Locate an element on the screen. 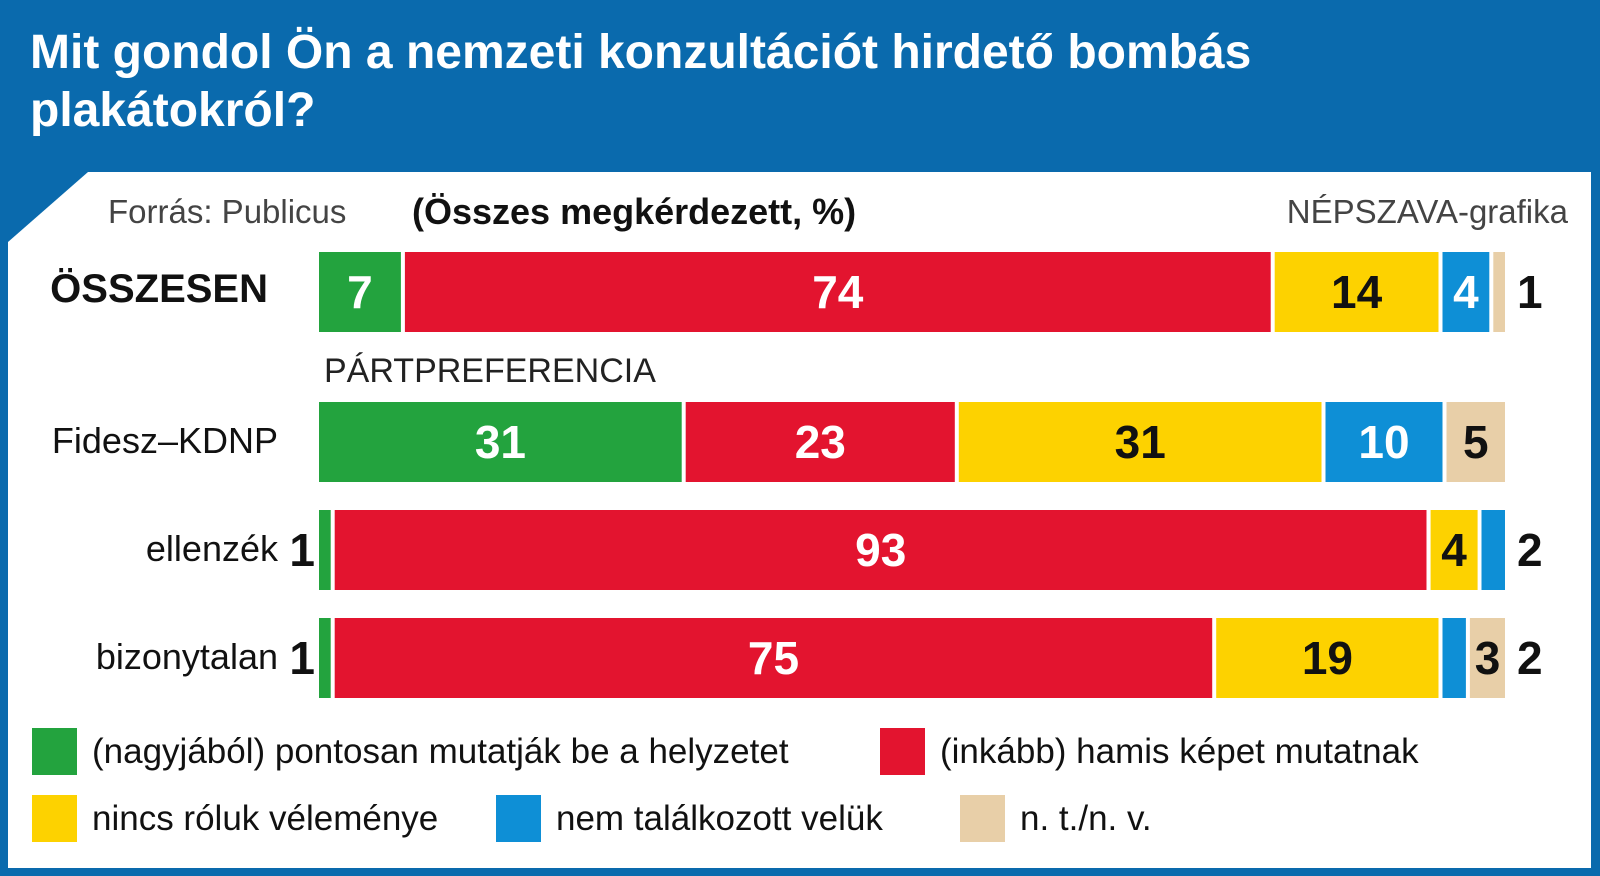 The height and width of the screenshot is (876, 1600). source-note: Forrás: Publicus is located at coordinates (227, 211).